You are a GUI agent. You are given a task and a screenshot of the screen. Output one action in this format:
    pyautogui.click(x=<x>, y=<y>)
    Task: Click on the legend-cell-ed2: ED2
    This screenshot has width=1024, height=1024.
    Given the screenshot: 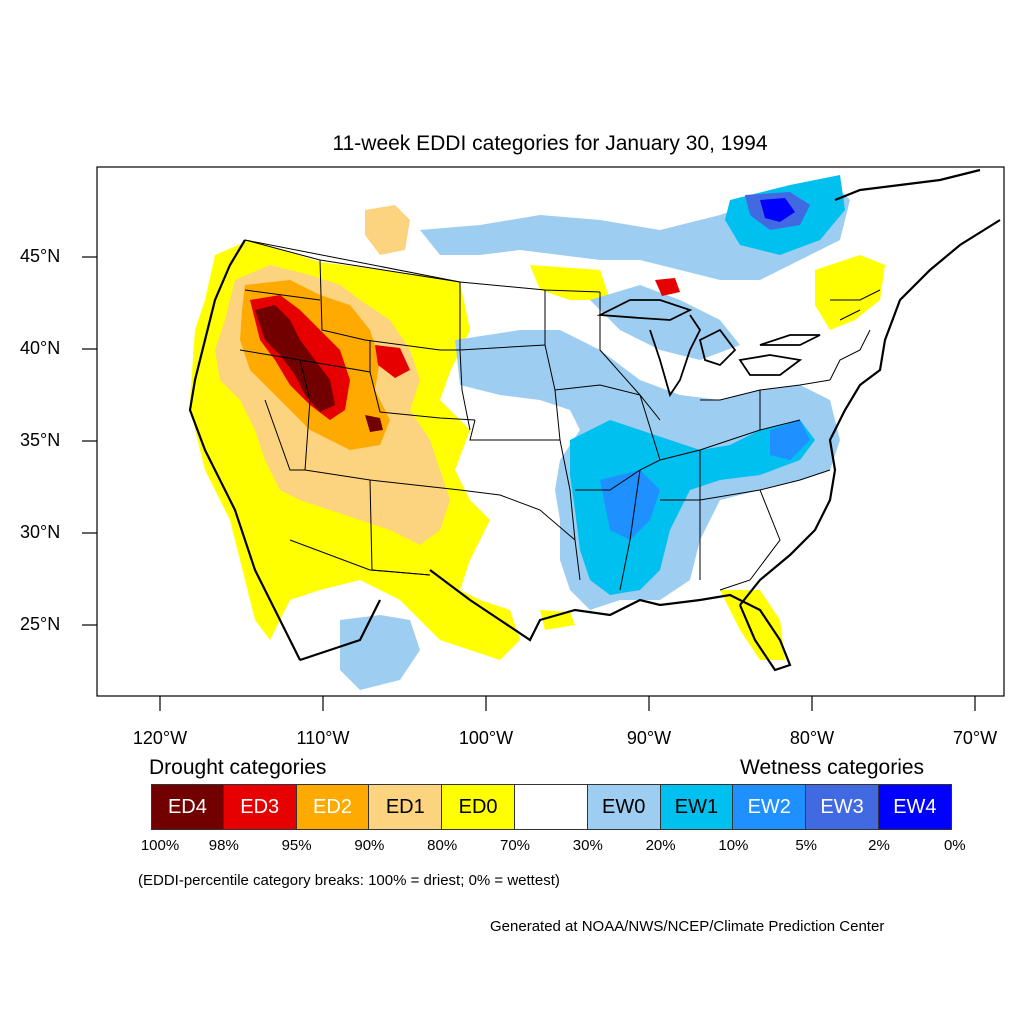 What is the action you would take?
    pyautogui.click(x=333, y=807)
    